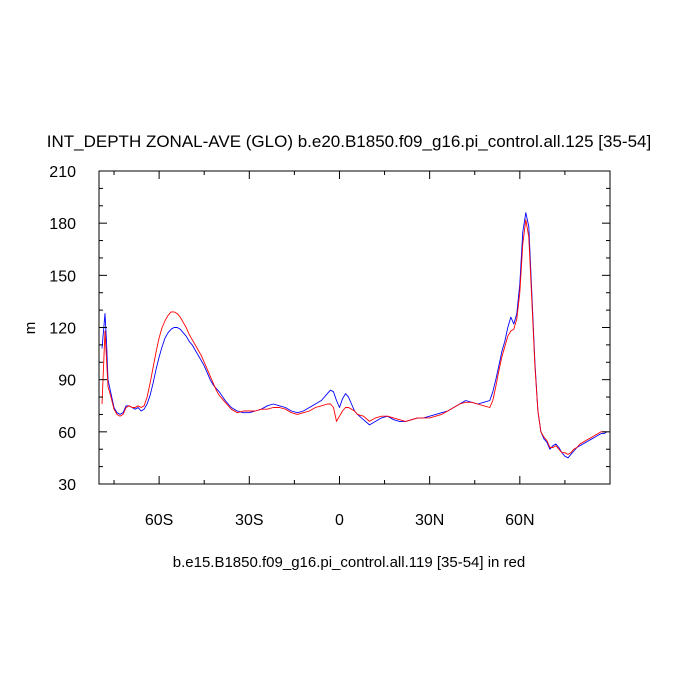 The image size is (700, 700). Describe the element at coordinates (62, 224) in the screenshot. I see `y-tick-label: 180` at that location.